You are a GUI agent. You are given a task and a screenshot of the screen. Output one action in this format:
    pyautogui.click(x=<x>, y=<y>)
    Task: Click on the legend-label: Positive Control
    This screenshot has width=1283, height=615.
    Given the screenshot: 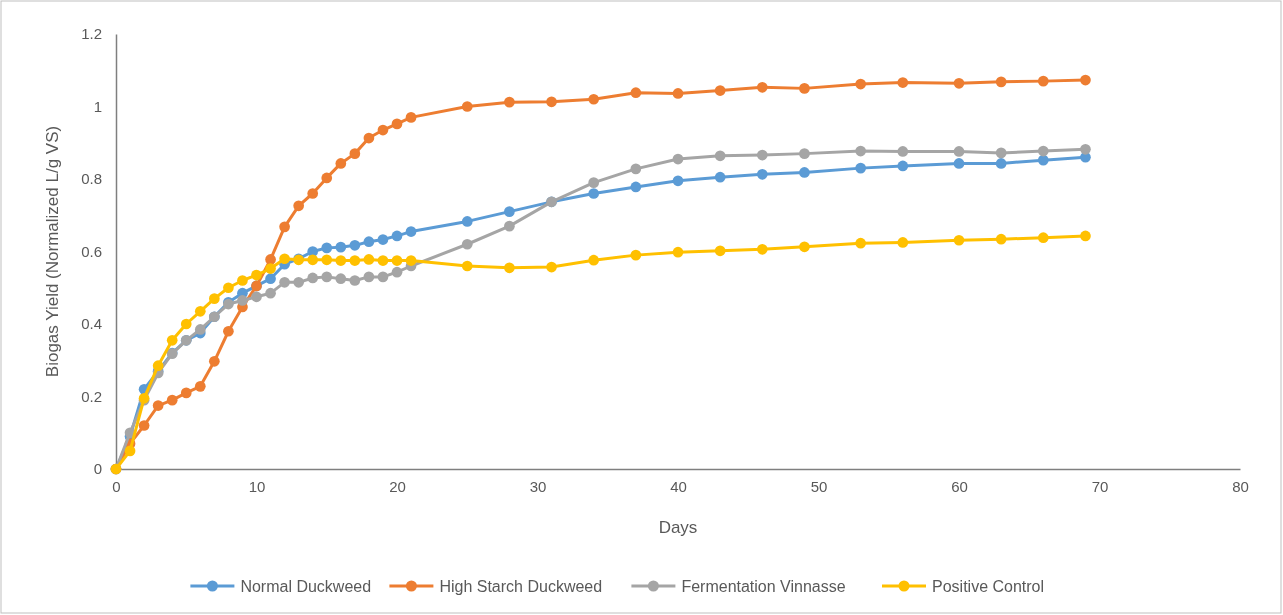 What is the action you would take?
    pyautogui.click(x=988, y=586)
    